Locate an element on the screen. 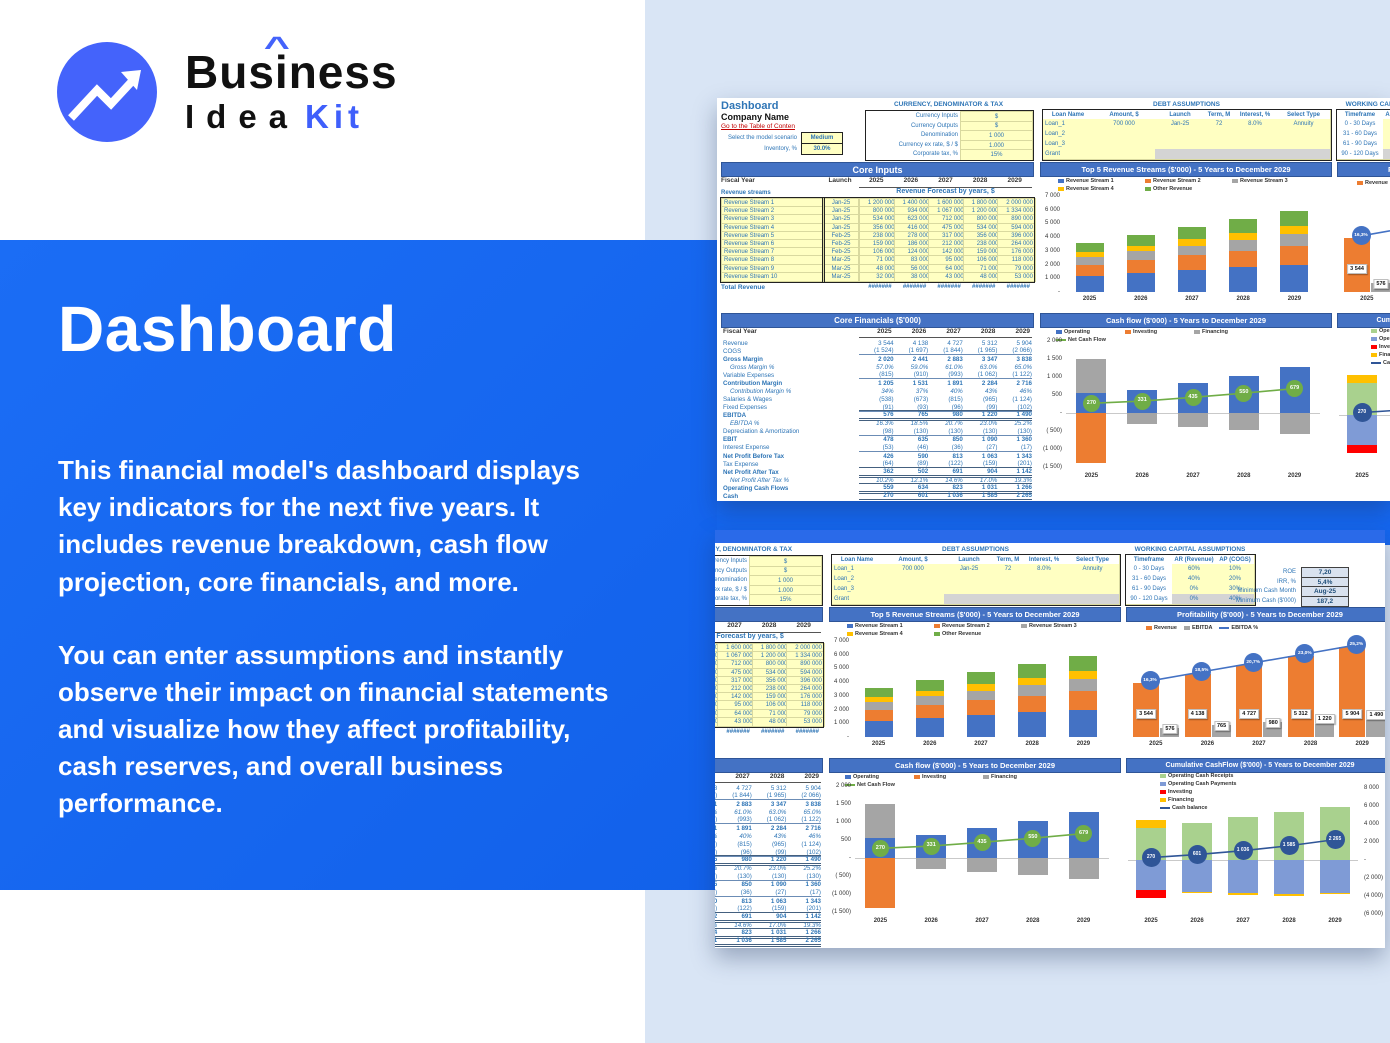 Image resolution: width=1390 pixels, height=1043 pixels. table-of-contents-link: Go to the Table of Conten is located at coordinates (758, 126).